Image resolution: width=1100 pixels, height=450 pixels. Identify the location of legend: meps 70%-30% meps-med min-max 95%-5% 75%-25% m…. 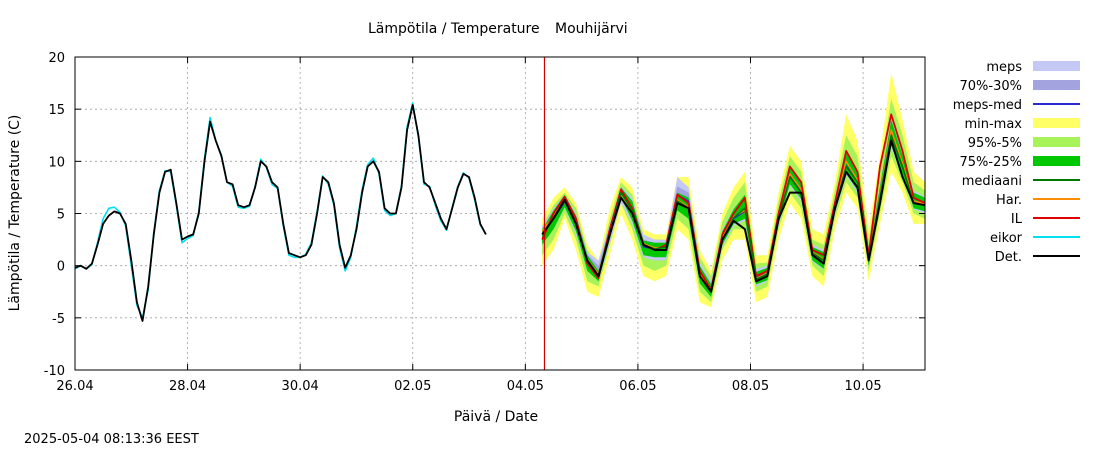
(1016, 162).